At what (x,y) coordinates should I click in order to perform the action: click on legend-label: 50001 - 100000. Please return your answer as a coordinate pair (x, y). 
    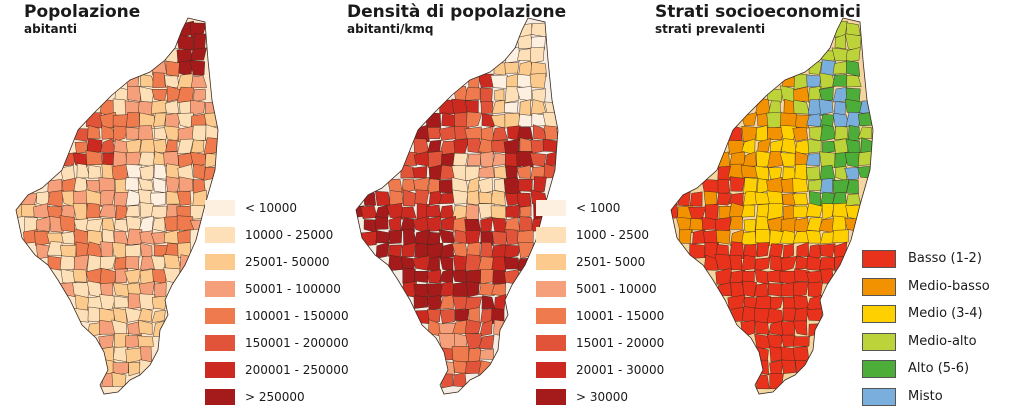
    Looking at the image, I should click on (293, 289).